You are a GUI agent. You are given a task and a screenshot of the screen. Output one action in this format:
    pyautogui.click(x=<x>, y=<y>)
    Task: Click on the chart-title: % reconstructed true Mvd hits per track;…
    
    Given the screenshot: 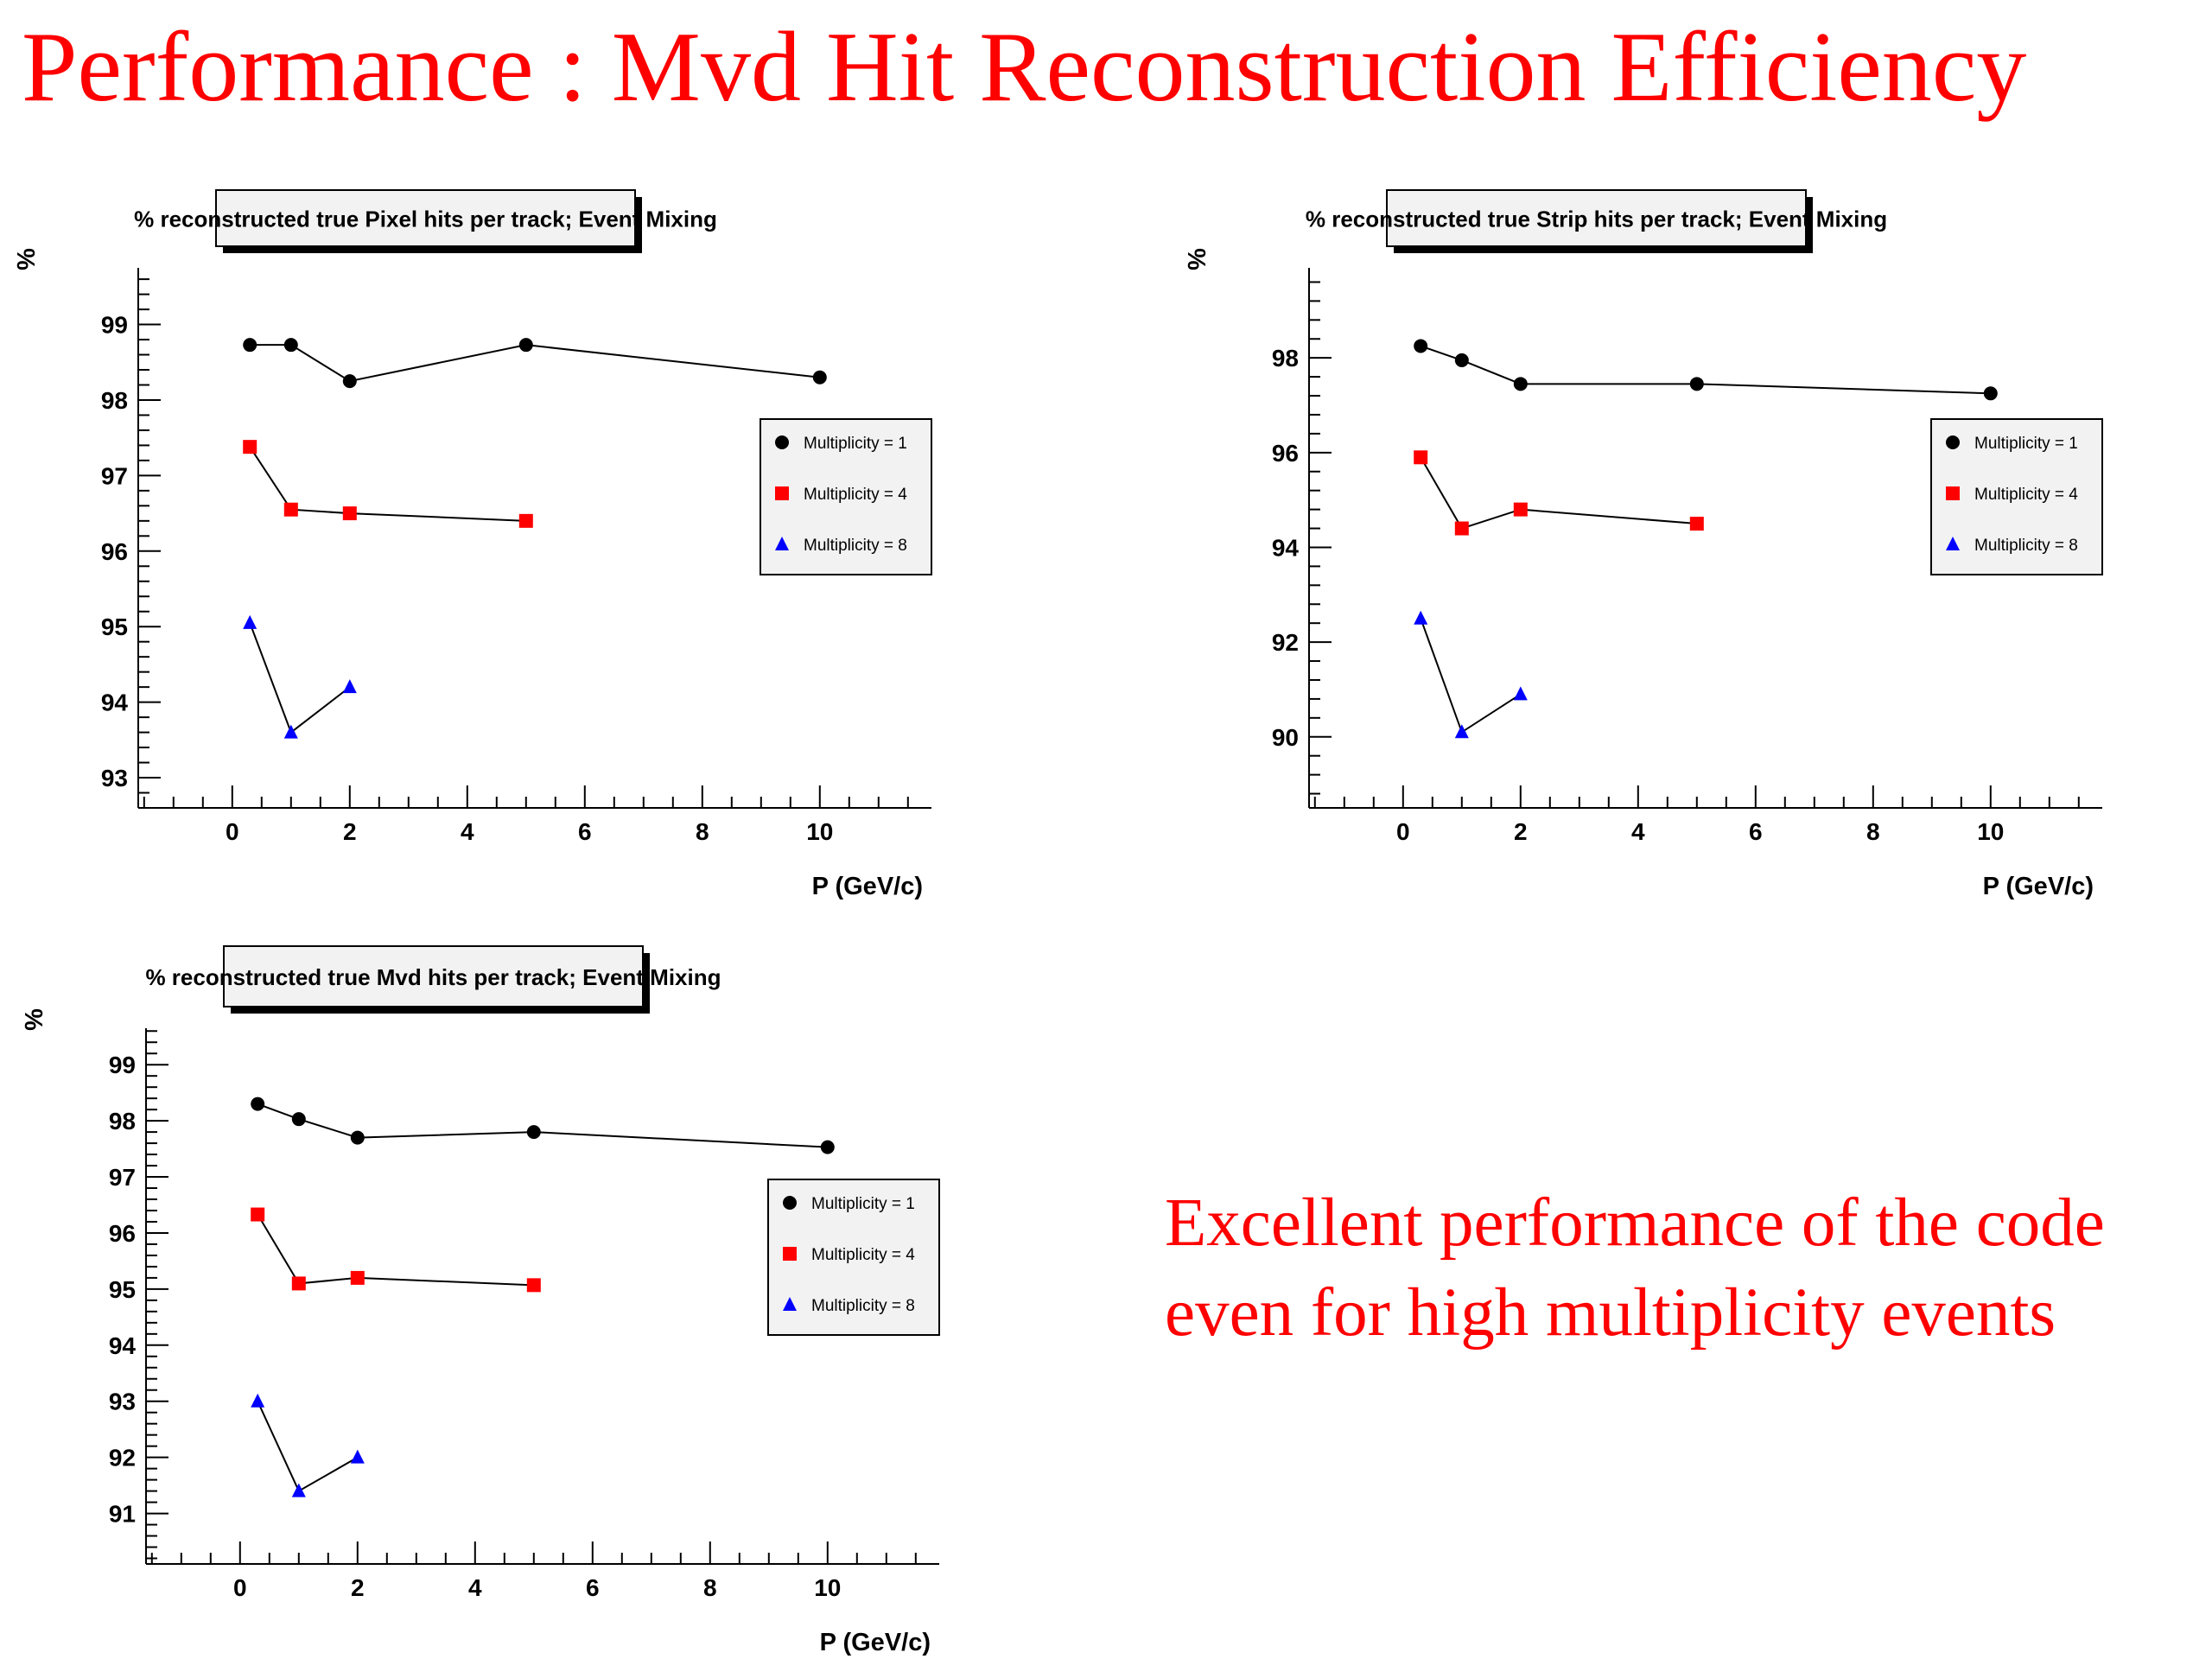 What is the action you would take?
    pyautogui.click(x=433, y=977)
    